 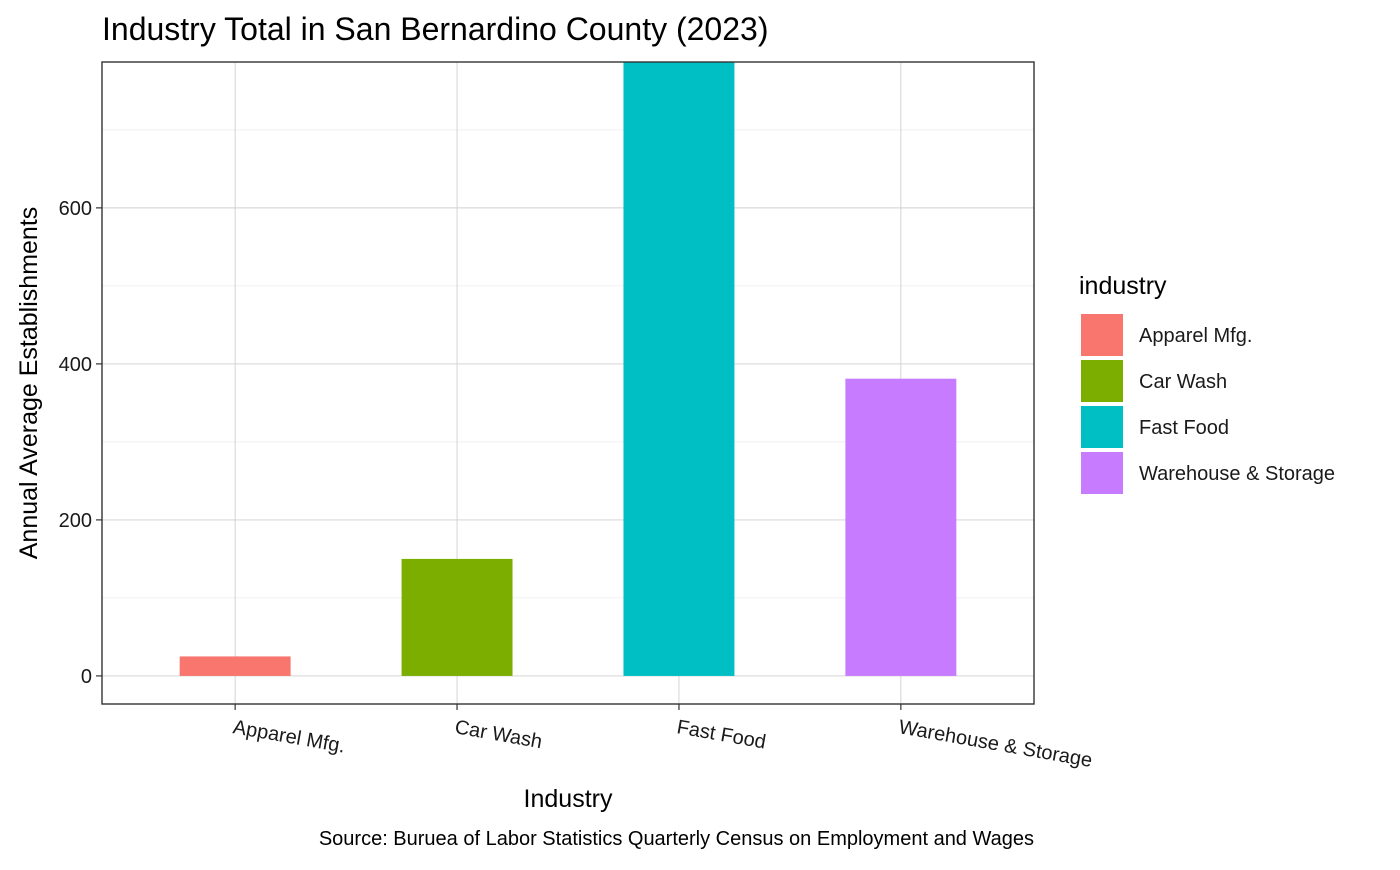 I want to click on legend-label: Apparel Mfg., so click(x=1195, y=336).